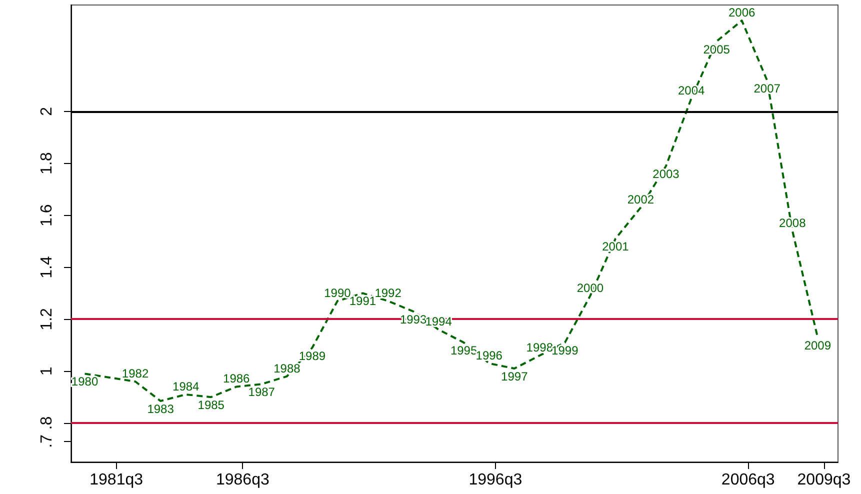 The image size is (861, 494). I want to click on x-tick-label: 2009q3, so click(824, 480).